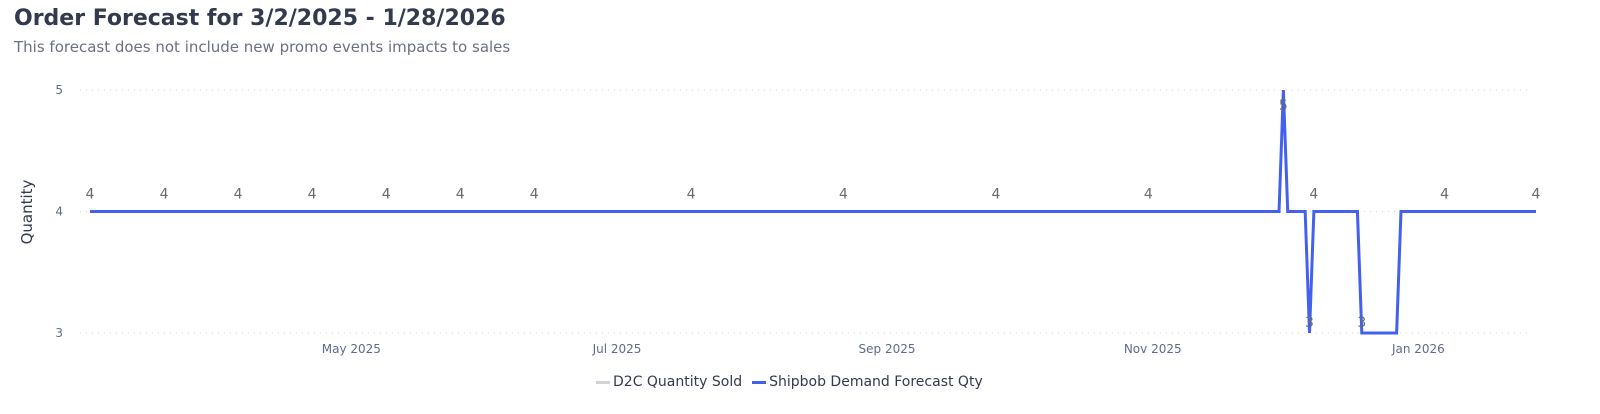  What do you see at coordinates (59, 212) in the screenshot?
I see `y-tick-label: 4` at bounding box center [59, 212].